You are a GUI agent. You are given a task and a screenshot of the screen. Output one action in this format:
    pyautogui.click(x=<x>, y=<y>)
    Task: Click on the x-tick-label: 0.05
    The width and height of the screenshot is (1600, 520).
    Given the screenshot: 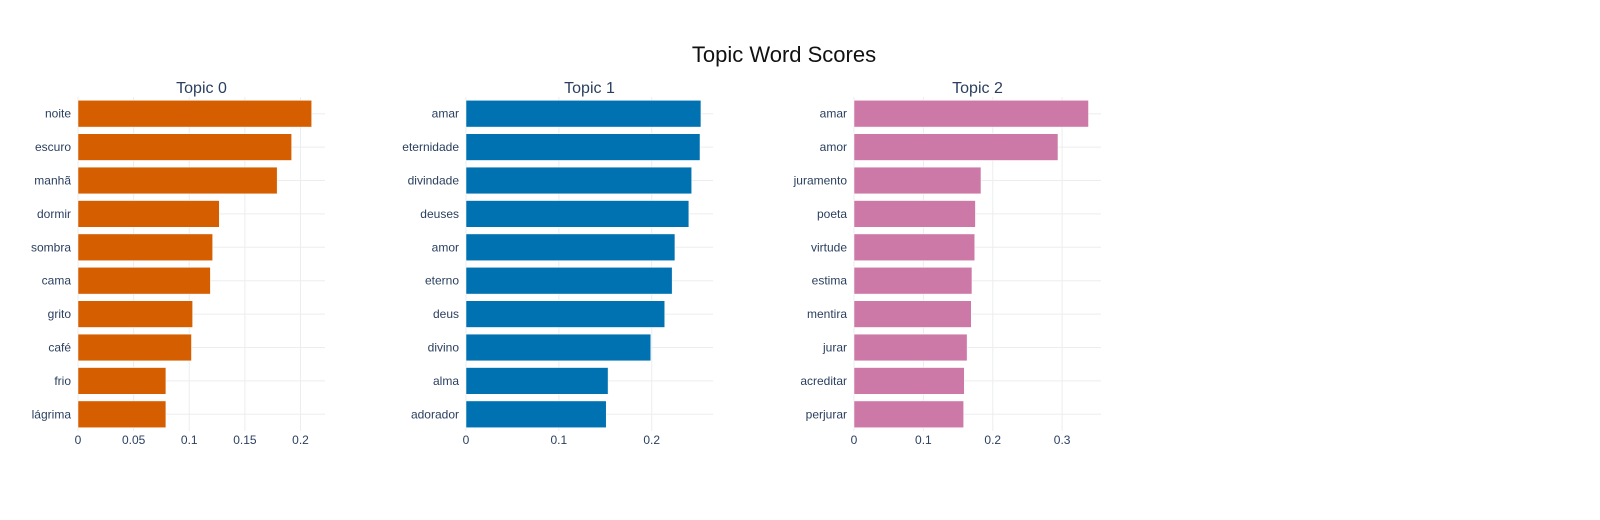 What is the action you would take?
    pyautogui.click(x=134, y=440)
    